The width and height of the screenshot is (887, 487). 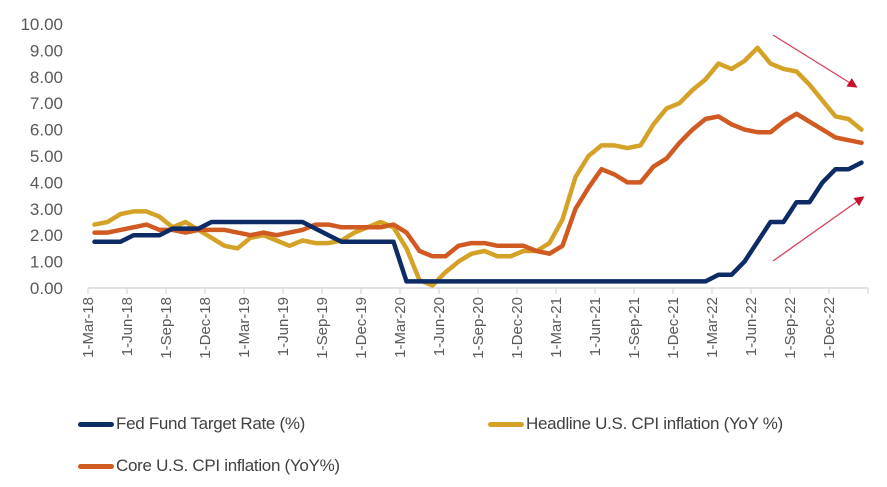 I want to click on y-tick-label: 4.00, so click(x=46, y=182).